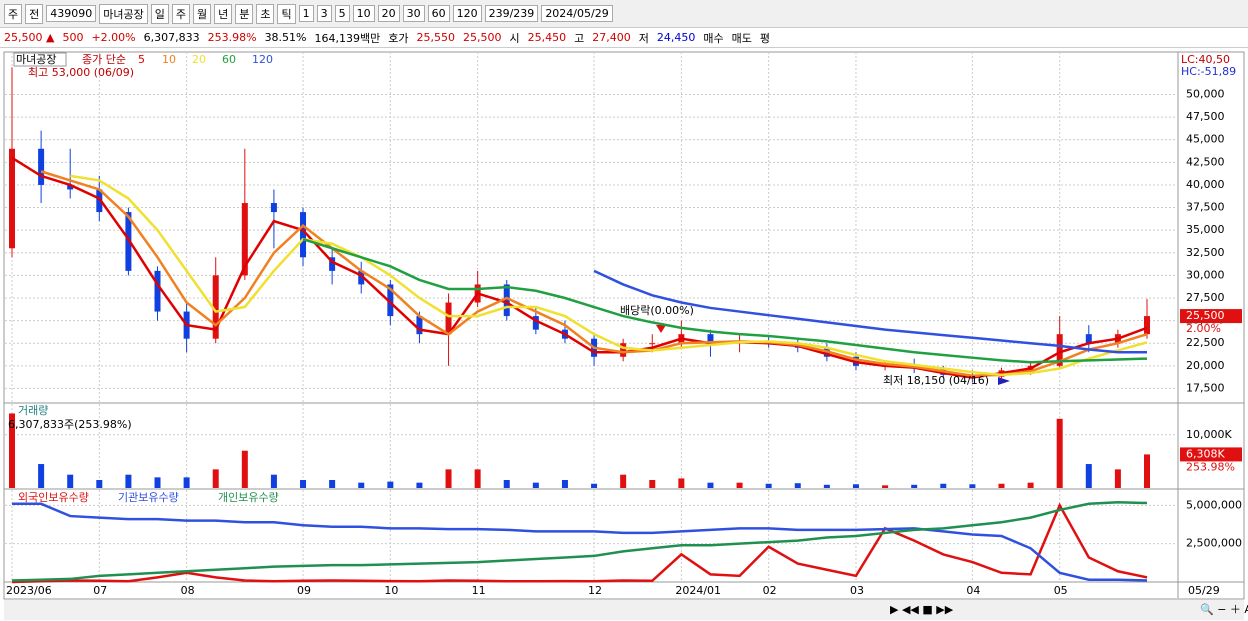 Image resolution: width=1248 pixels, height=621 pixels. Describe the element at coordinates (1205, 453) in the screenshot. I see `volume-tag: 6,308K` at that location.